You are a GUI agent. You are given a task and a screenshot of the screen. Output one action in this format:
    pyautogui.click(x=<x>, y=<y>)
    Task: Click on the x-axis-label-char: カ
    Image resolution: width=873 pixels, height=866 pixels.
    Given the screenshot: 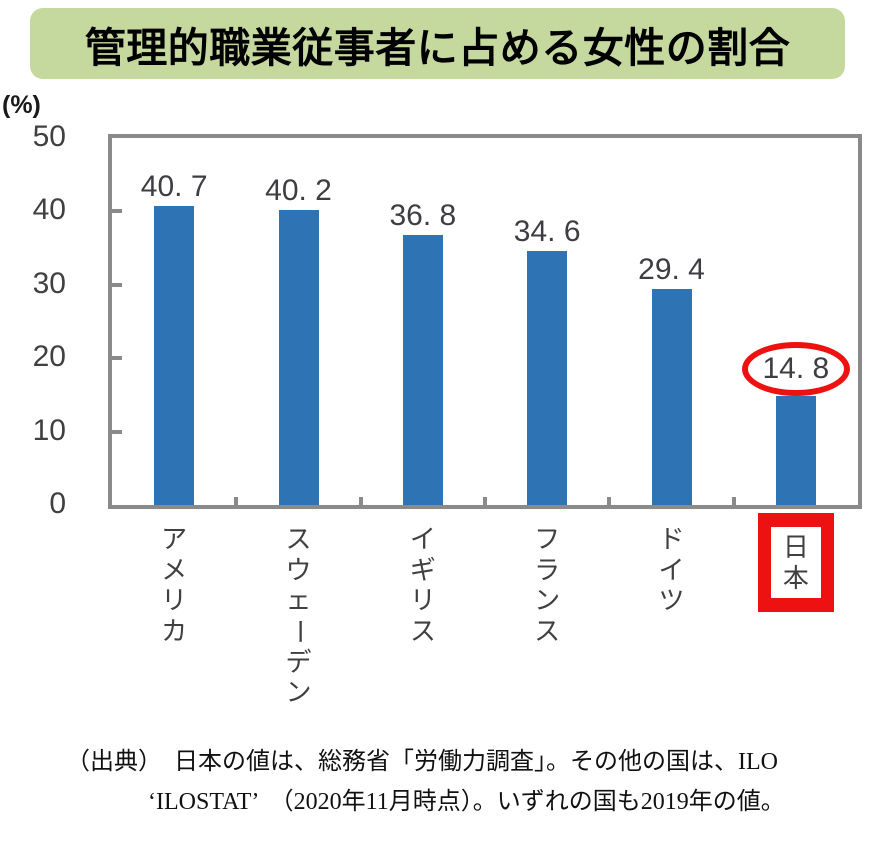 What is the action you would take?
    pyautogui.click(x=174, y=631)
    